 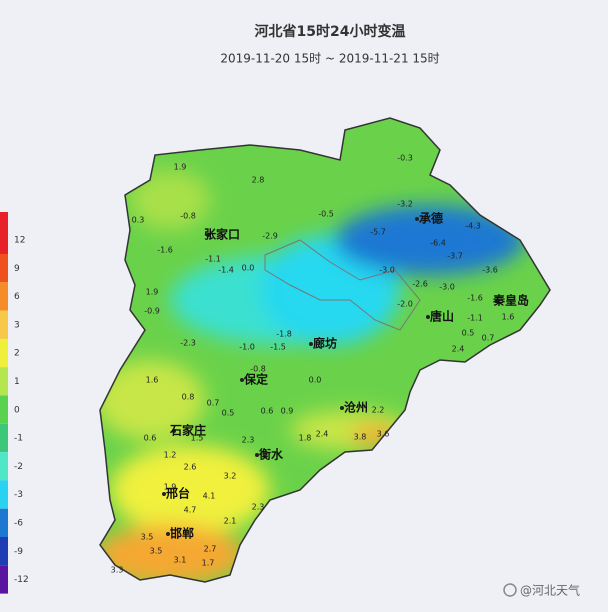 What do you see at coordinates (378, 232) in the screenshot?
I see `reading: -5.7` at bounding box center [378, 232].